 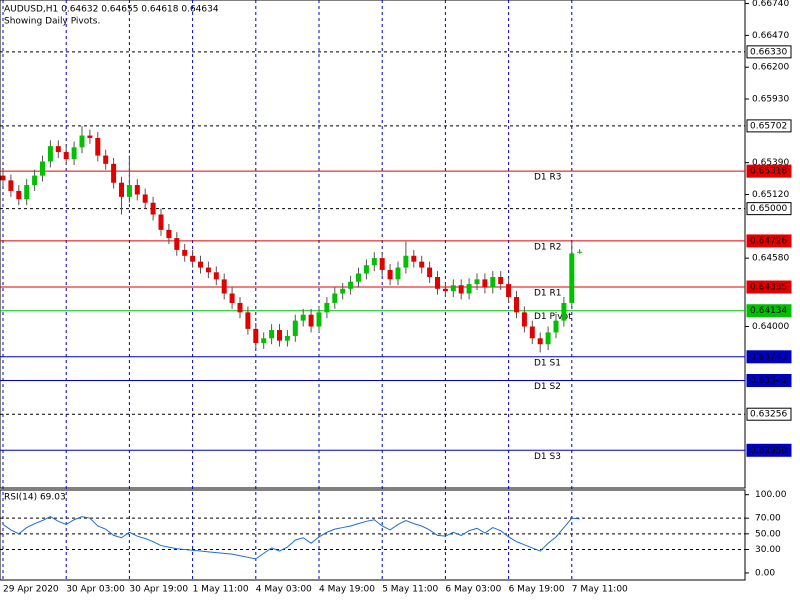 What do you see at coordinates (770, 195) in the screenshot?
I see `y-tick-label: 0.65120` at bounding box center [770, 195].